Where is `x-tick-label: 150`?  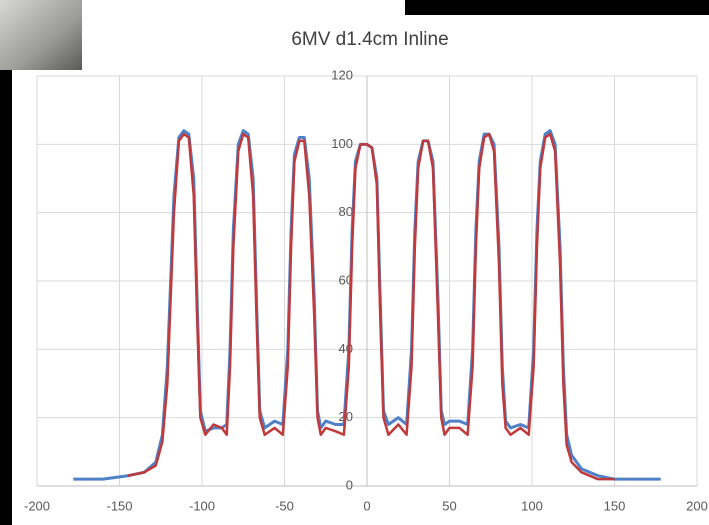 x-tick-label: 150 is located at coordinates (615, 505).